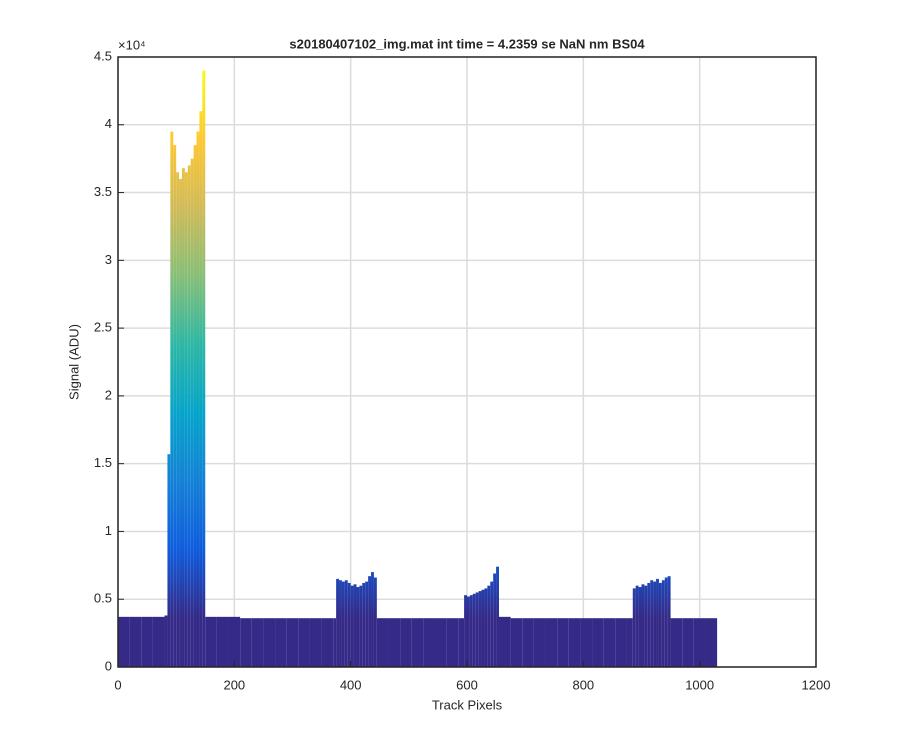 The width and height of the screenshot is (900, 750). Describe the element at coordinates (699, 684) in the screenshot. I see `x-tick-label: 1000` at that location.